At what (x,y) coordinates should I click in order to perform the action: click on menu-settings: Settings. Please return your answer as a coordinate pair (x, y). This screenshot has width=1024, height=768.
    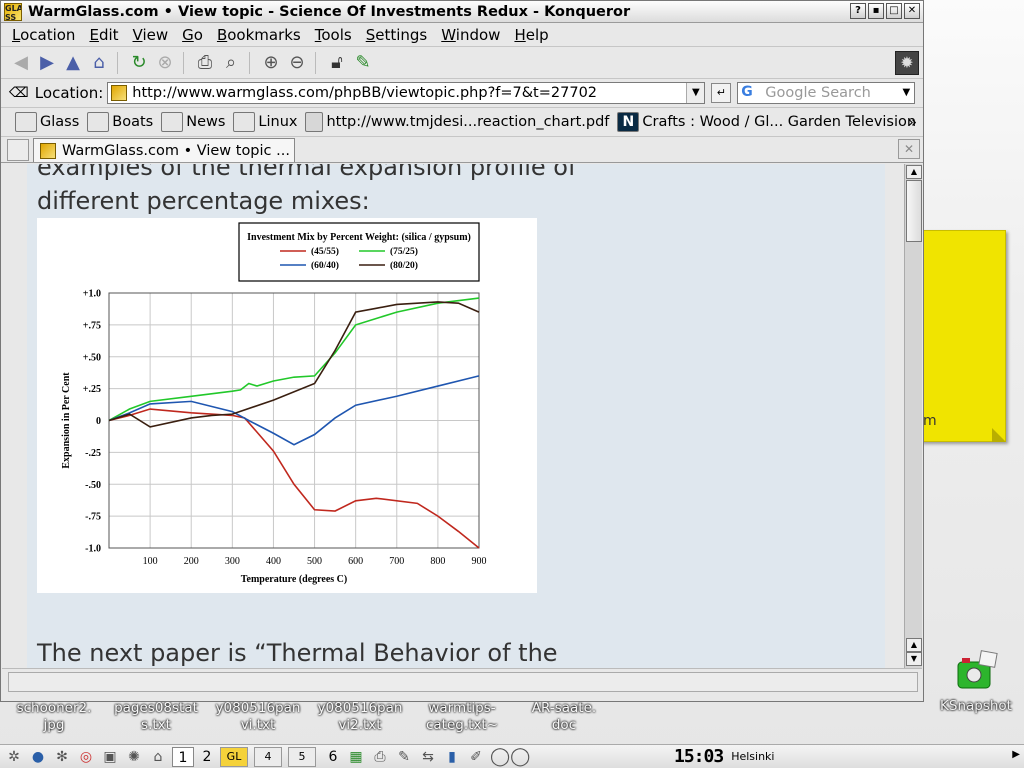
    Looking at the image, I should click on (396, 34).